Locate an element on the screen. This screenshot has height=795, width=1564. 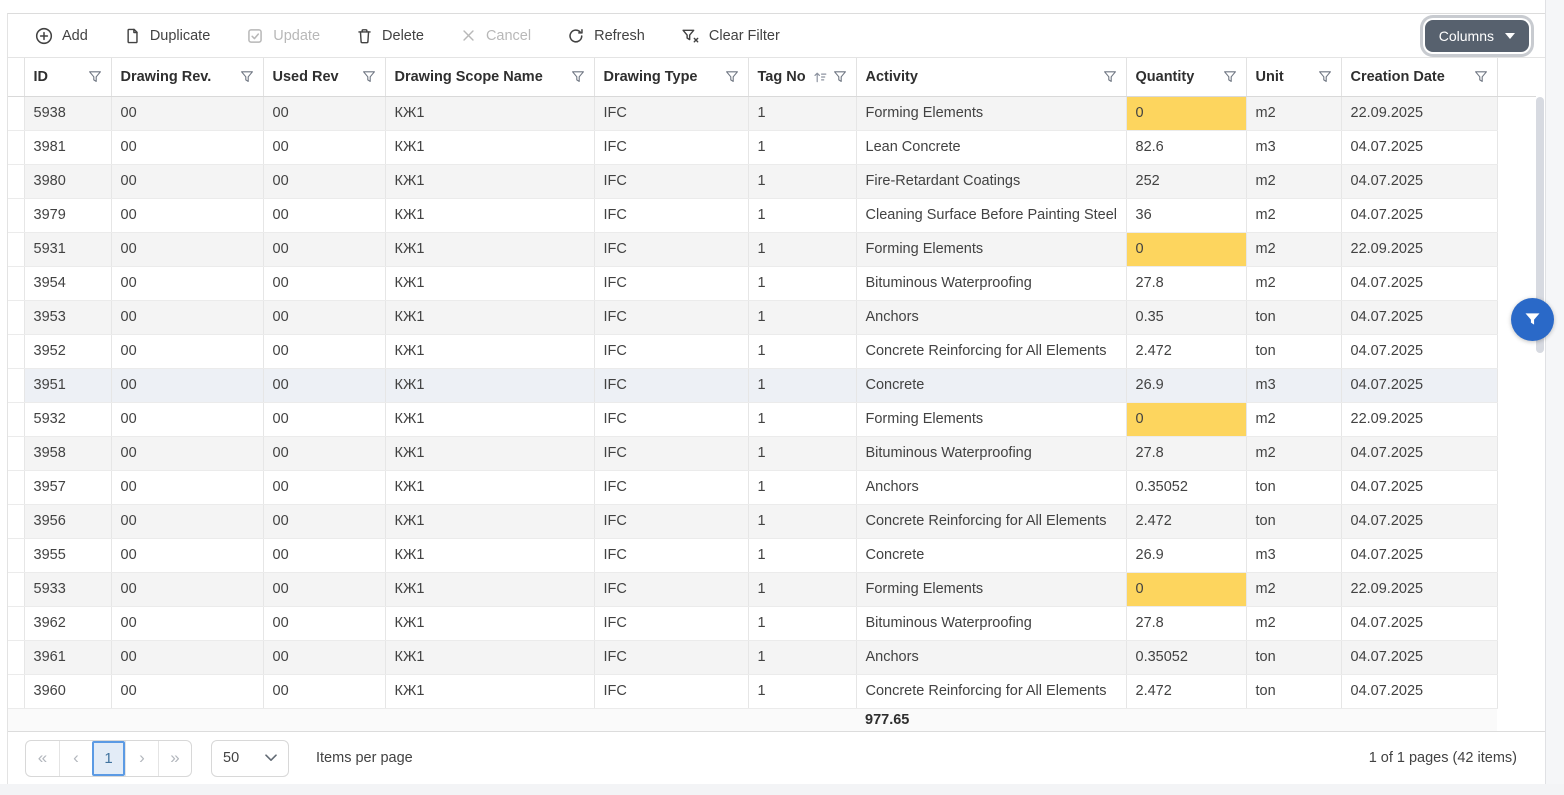
pager-buttons: « ‹ 1 › » is located at coordinates (108, 758).